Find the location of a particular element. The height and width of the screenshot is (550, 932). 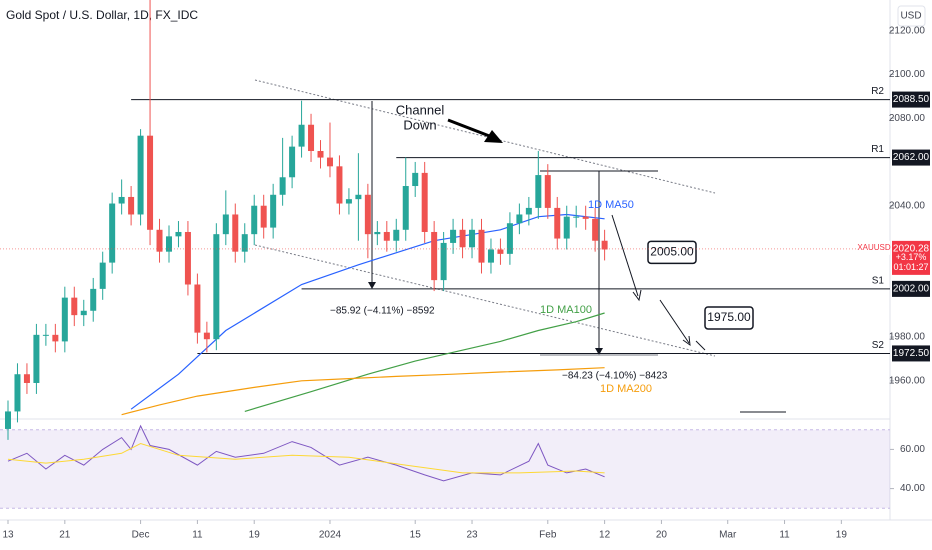

measure-label: −85.92 (−4.11%) −8592 is located at coordinates (382, 311).